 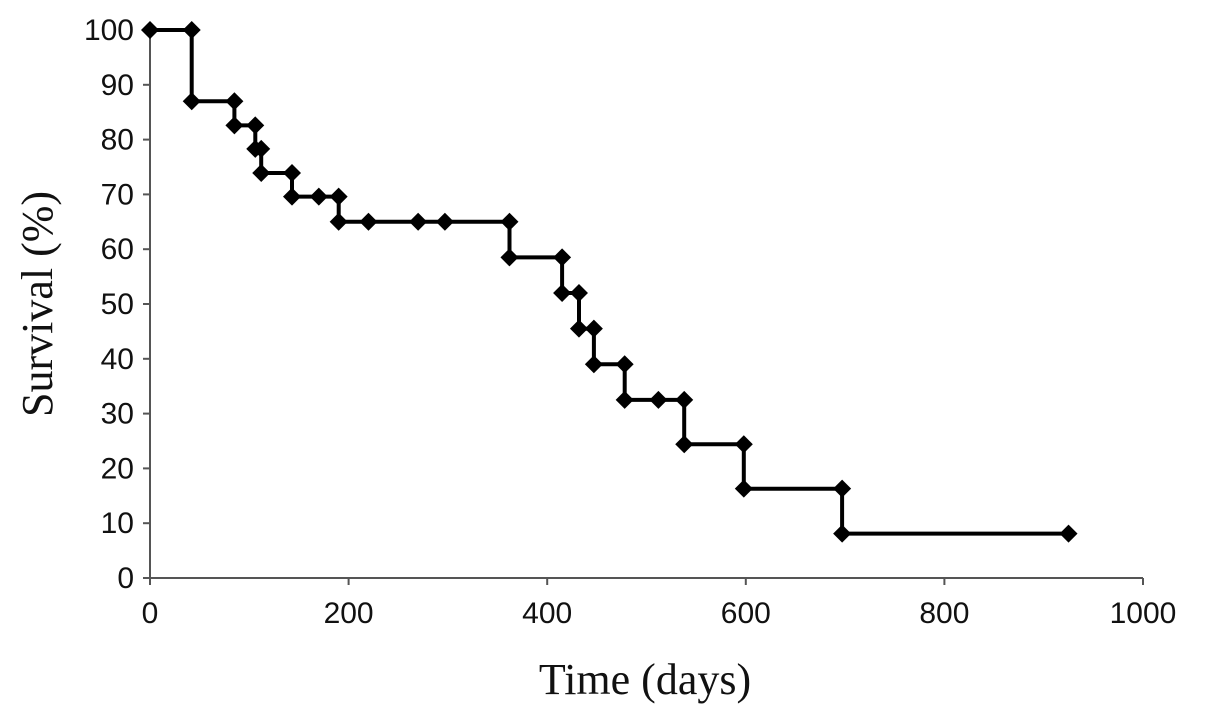 What do you see at coordinates (117, 468) in the screenshot?
I see `y-tick-label: 20` at bounding box center [117, 468].